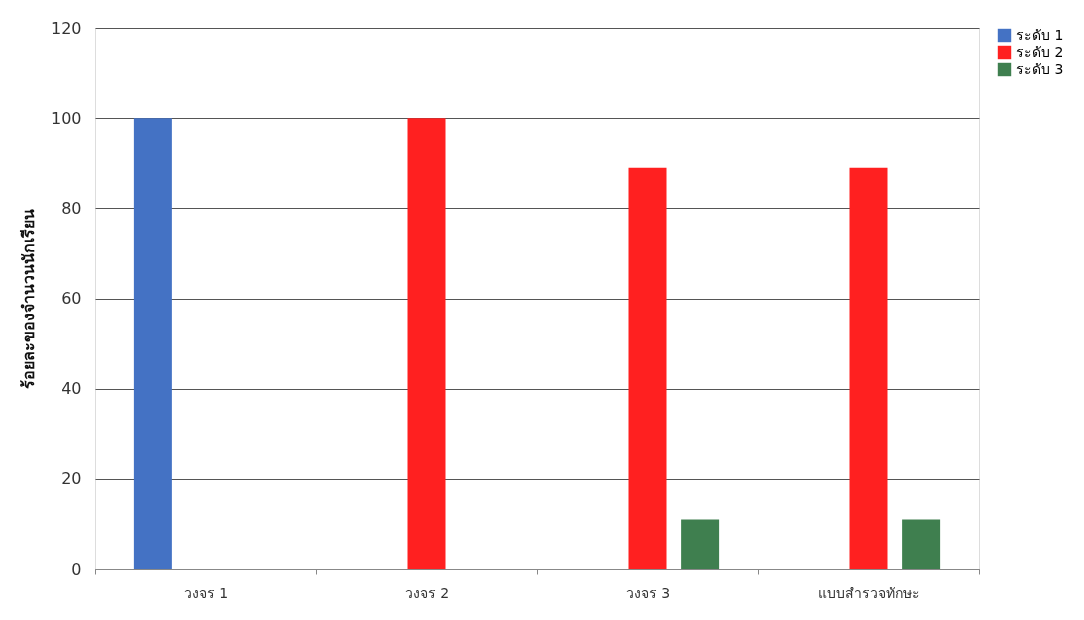 Image resolution: width=1084 pixels, height=620 pixels. Describe the element at coordinates (869, 592) in the screenshot. I see `x-tick-label: แบบสำรวจทักษะ` at that location.